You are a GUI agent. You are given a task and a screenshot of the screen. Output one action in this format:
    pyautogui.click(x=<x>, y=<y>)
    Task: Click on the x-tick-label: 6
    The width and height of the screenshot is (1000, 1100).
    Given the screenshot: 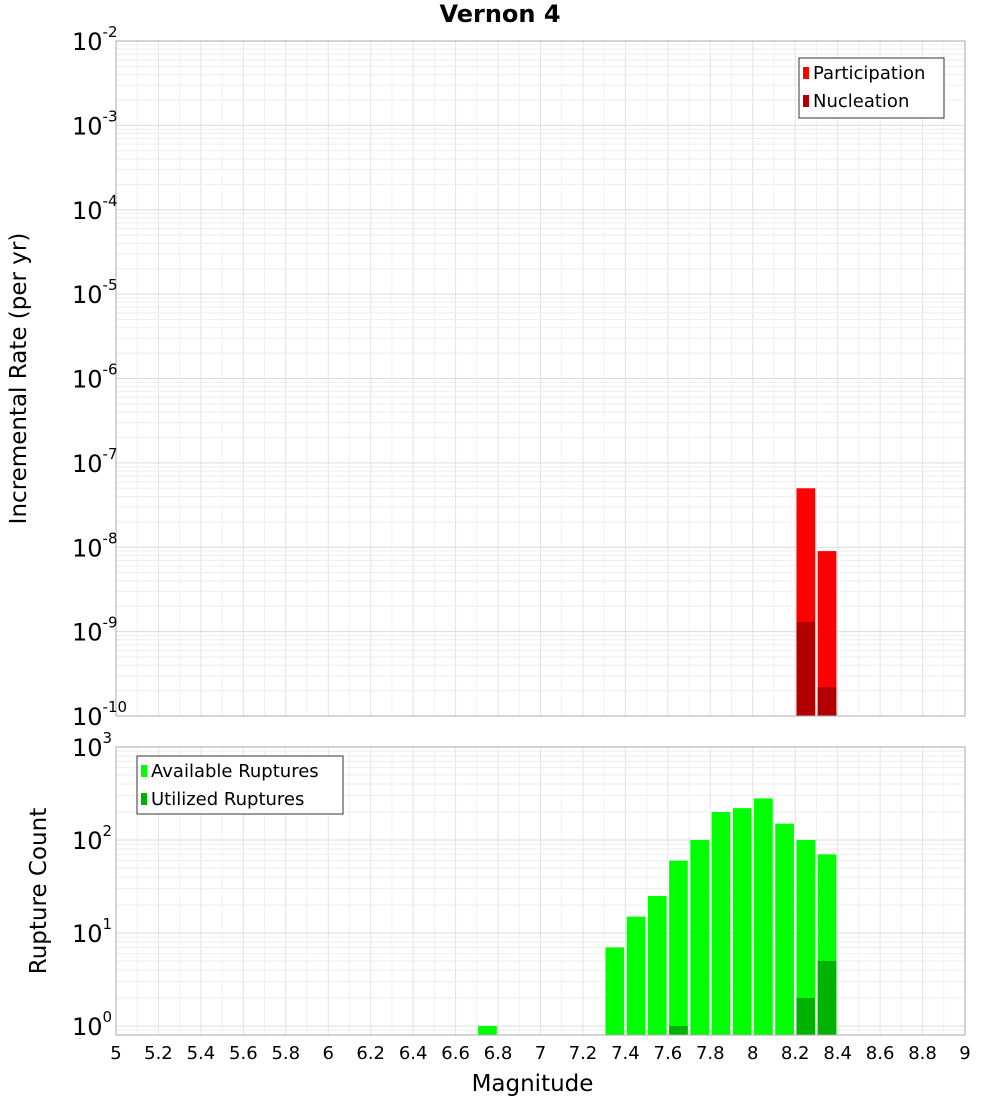 What is the action you would take?
    pyautogui.click(x=328, y=1053)
    